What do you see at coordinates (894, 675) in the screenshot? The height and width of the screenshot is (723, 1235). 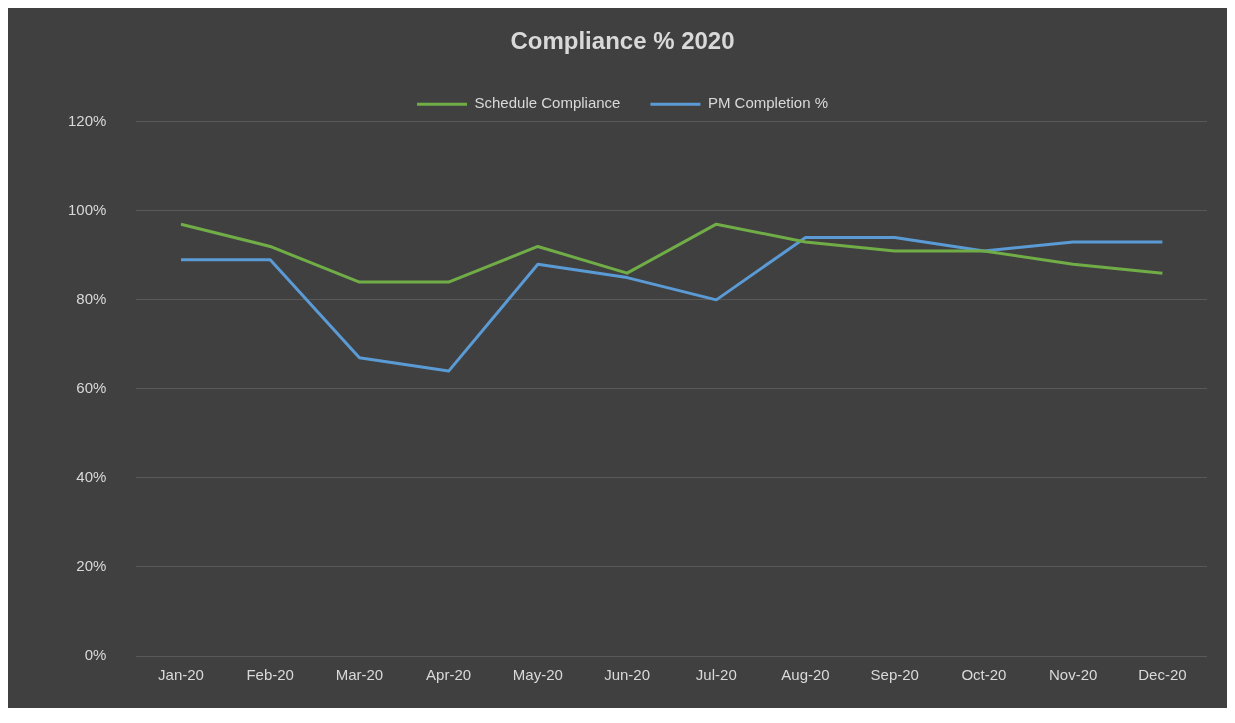 I see `x-tick-label: Sep-20` at bounding box center [894, 675].